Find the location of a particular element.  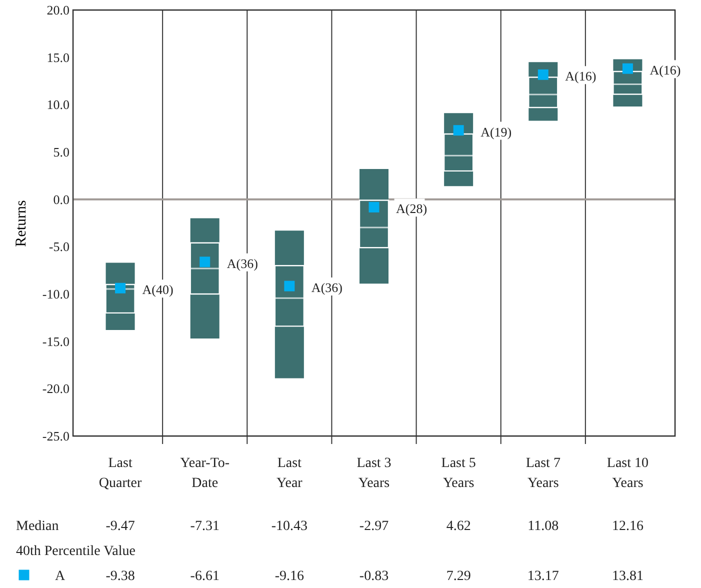

x-tick-label: Last Quarter is located at coordinates (120, 473).